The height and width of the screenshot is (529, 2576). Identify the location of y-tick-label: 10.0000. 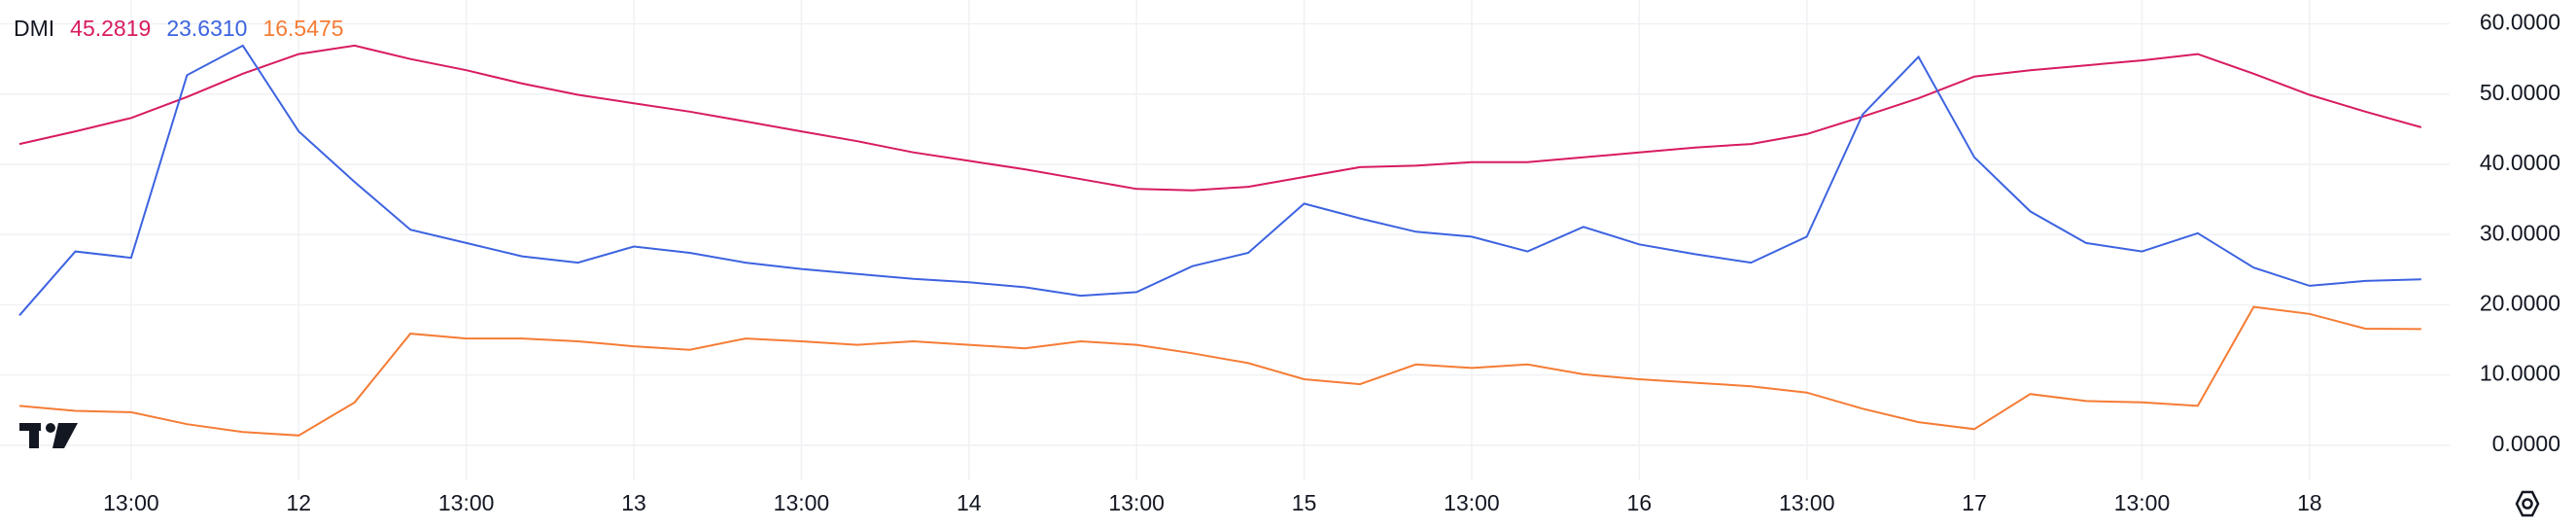
(2520, 373).